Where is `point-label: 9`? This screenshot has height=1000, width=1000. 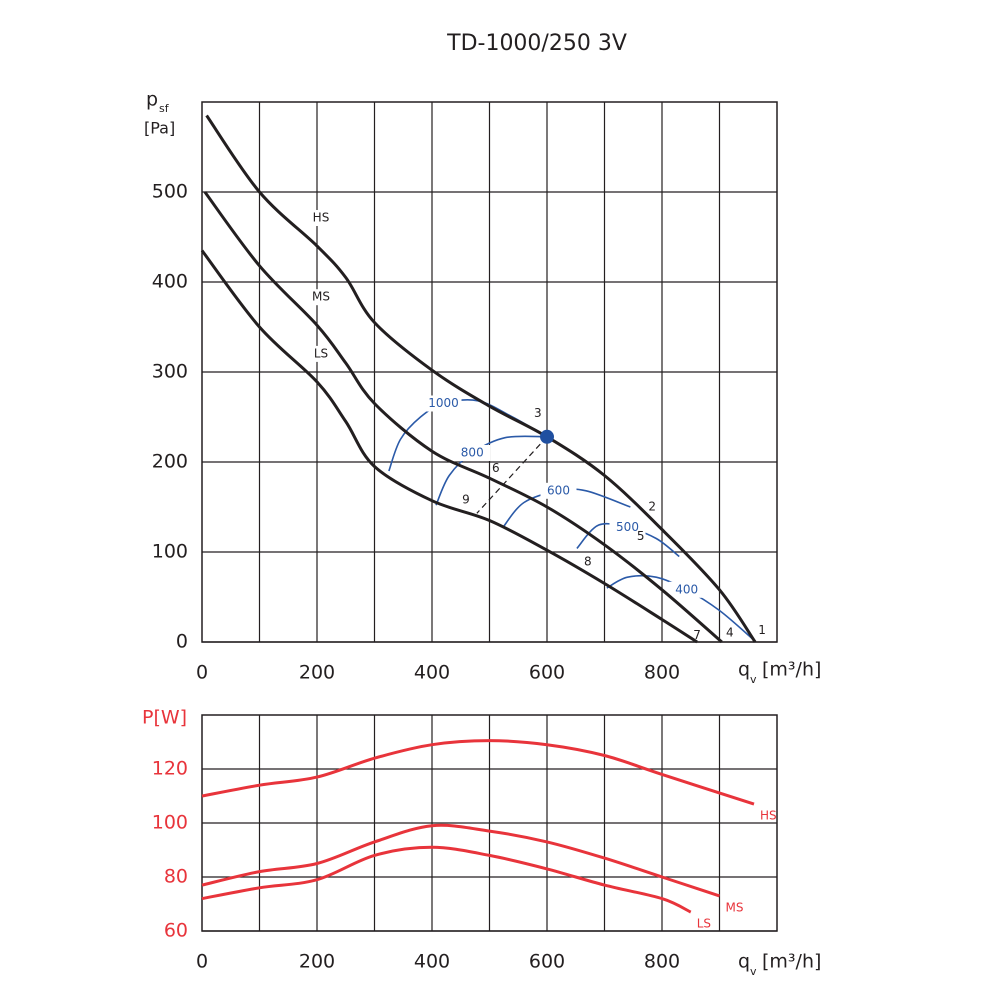 point-label: 9 is located at coordinates (466, 499).